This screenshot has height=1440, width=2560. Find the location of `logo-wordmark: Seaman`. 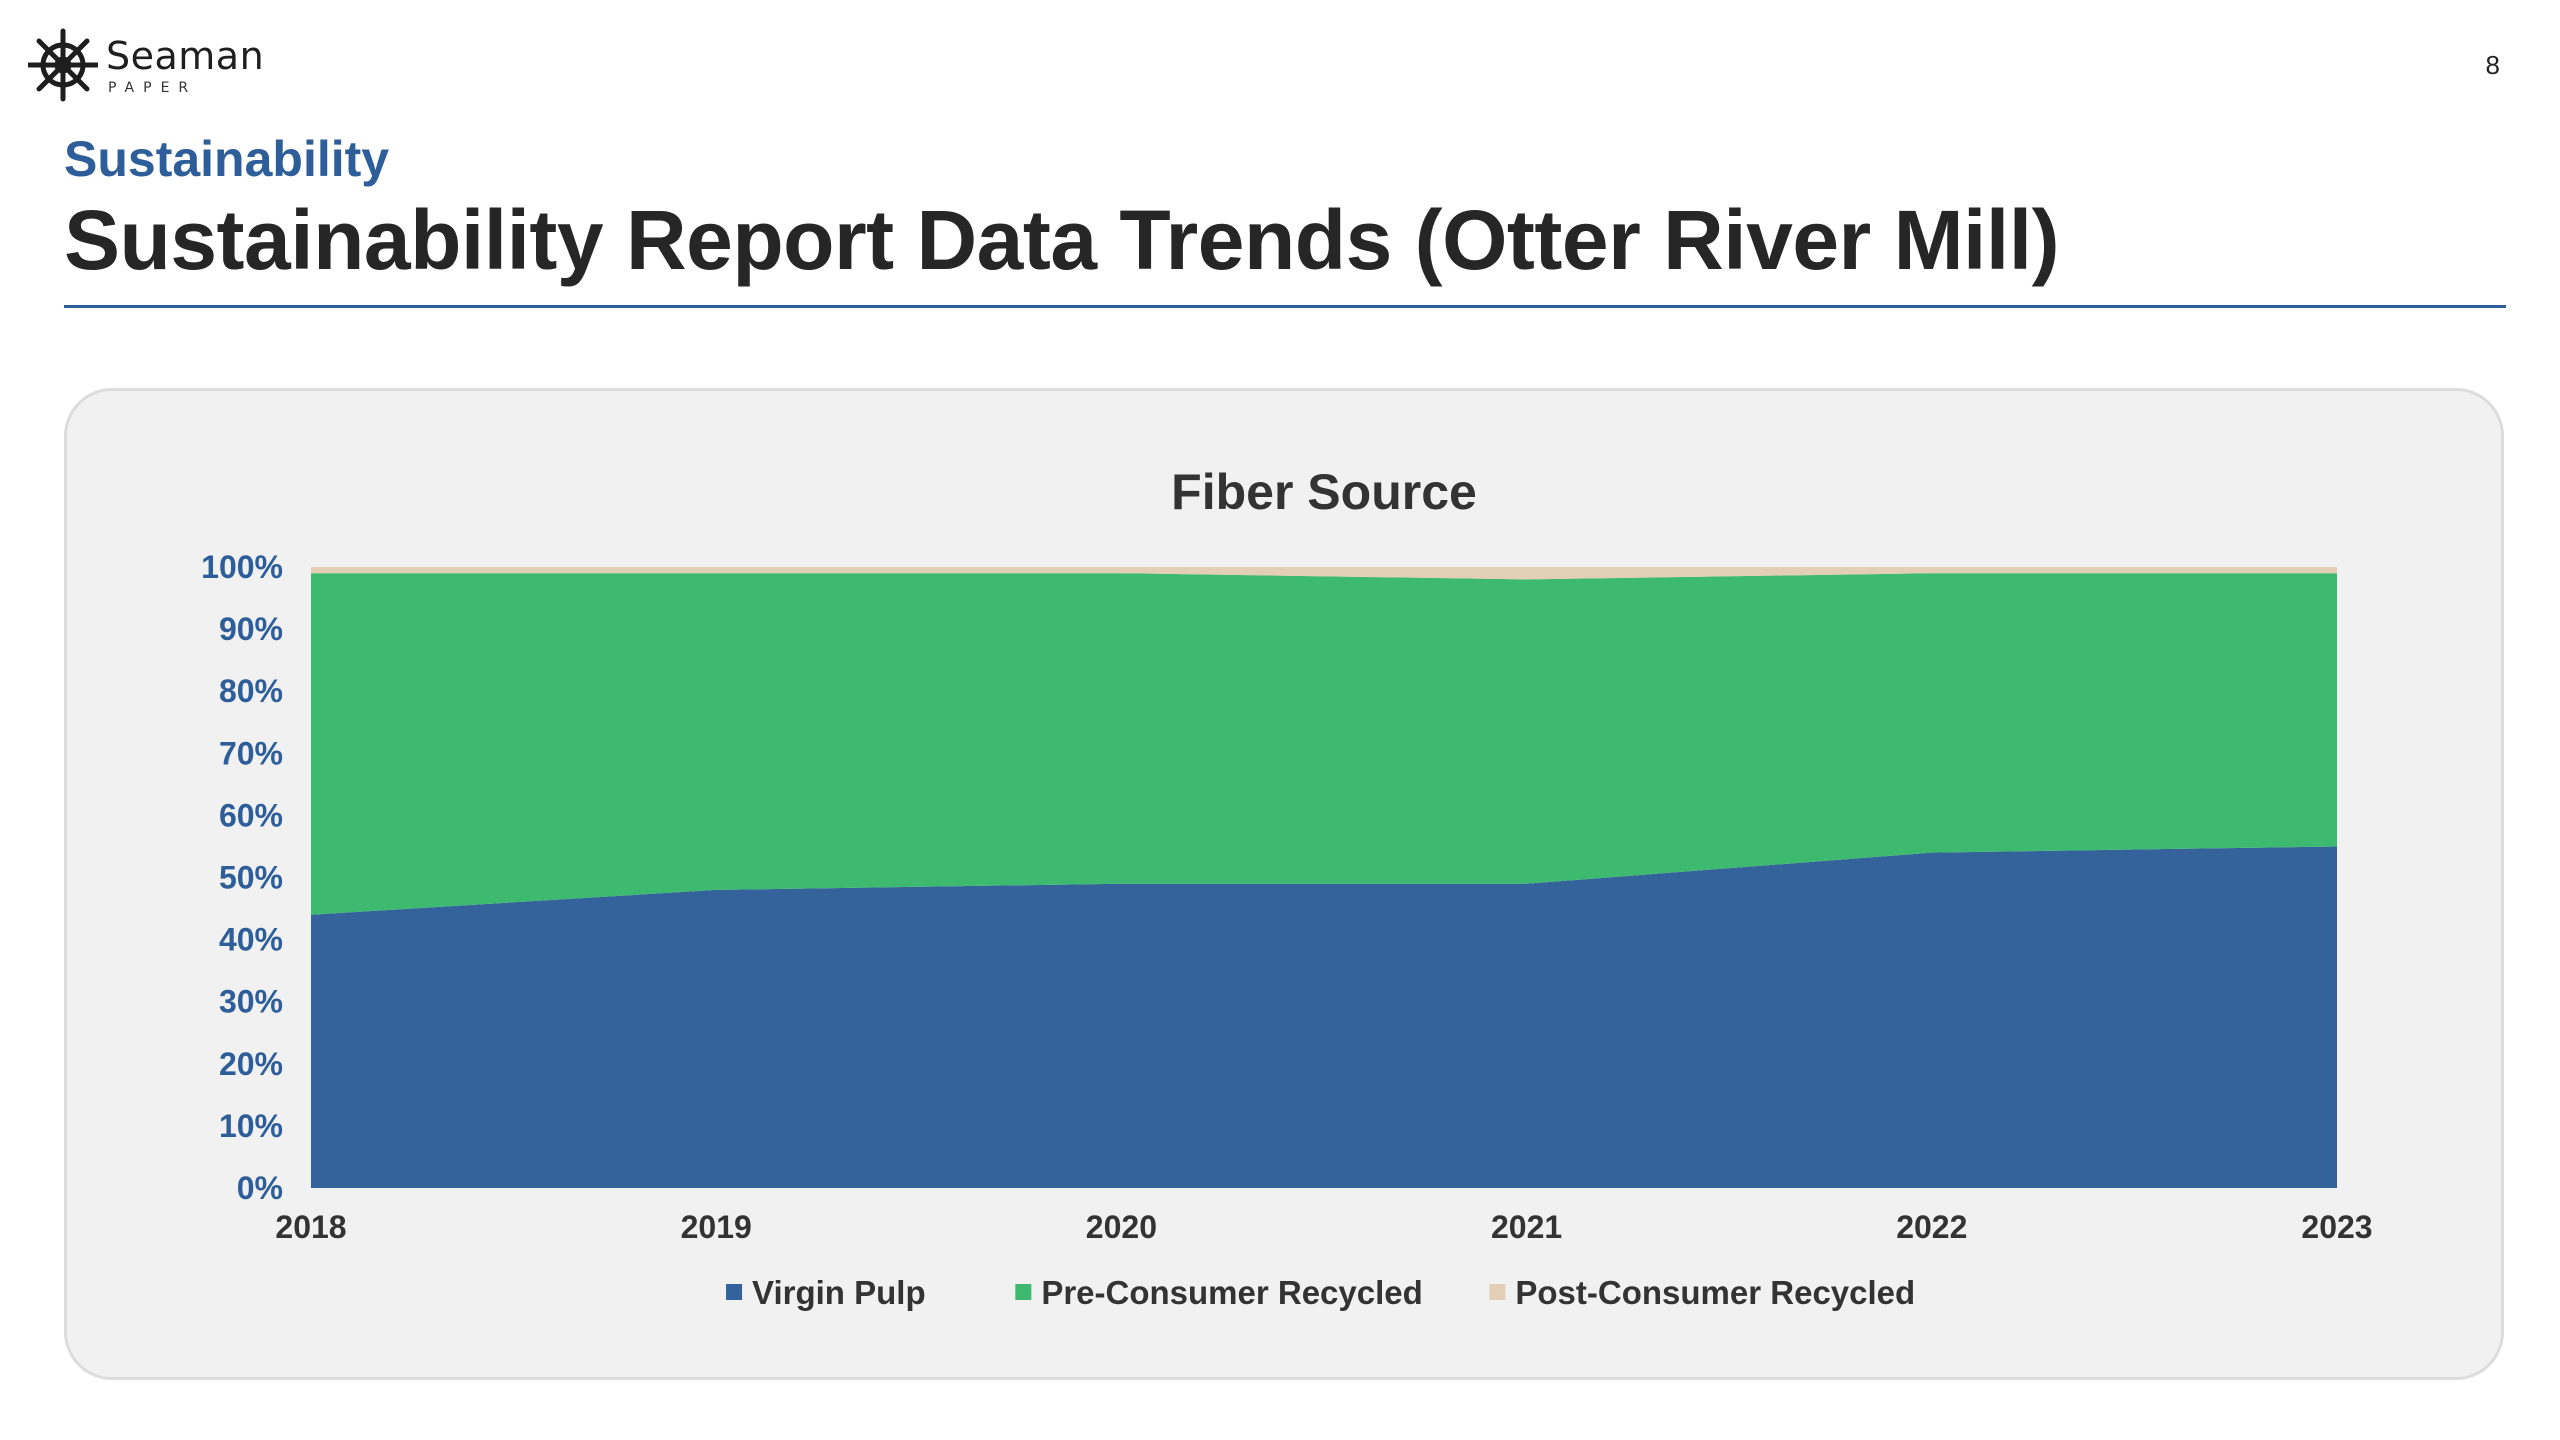

logo-wordmark: Seaman is located at coordinates (185, 56).